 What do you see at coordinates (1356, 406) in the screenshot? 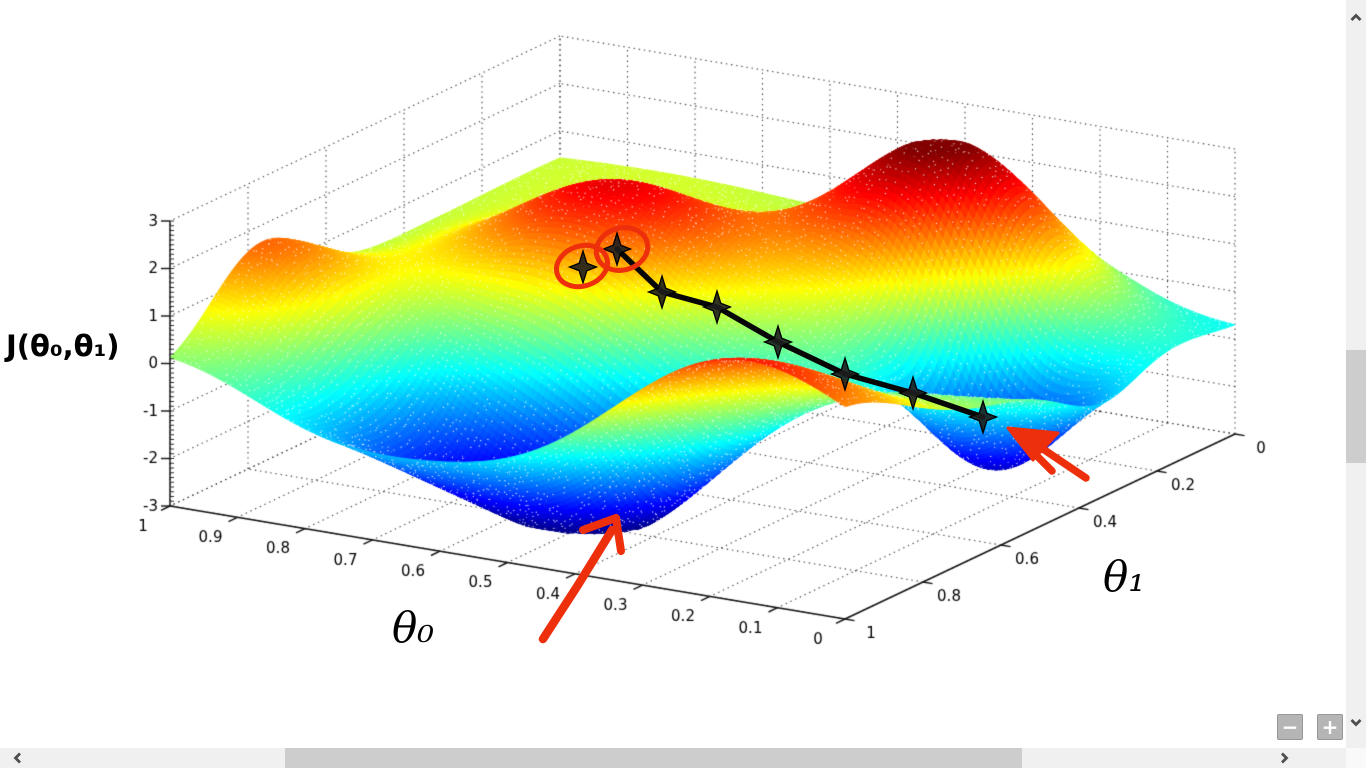
I see `vertical-scrollbar-thumb` at bounding box center [1356, 406].